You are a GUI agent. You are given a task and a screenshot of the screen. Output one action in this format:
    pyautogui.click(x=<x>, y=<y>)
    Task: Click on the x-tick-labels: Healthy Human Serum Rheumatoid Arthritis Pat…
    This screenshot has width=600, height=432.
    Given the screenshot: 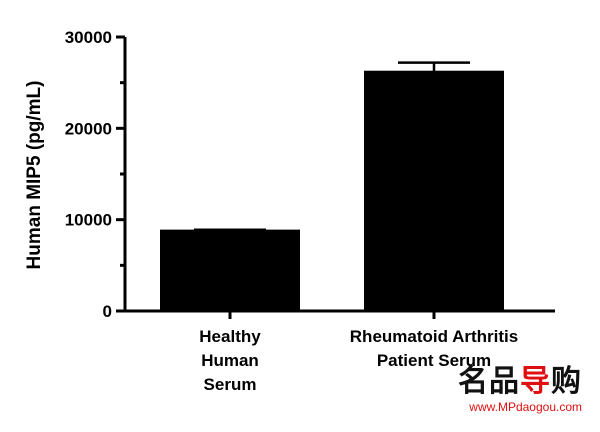 What is the action you would take?
    pyautogui.click(x=358, y=360)
    